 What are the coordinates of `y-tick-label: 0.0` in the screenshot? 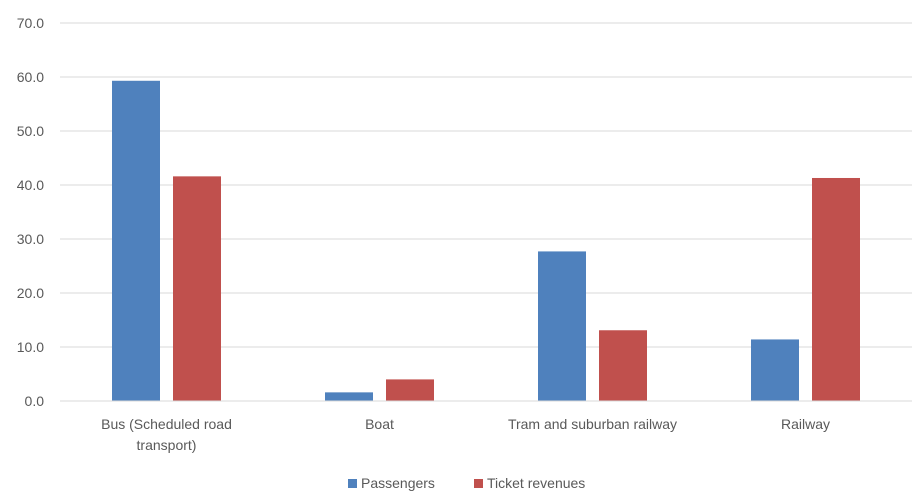 It's located at (35, 401).